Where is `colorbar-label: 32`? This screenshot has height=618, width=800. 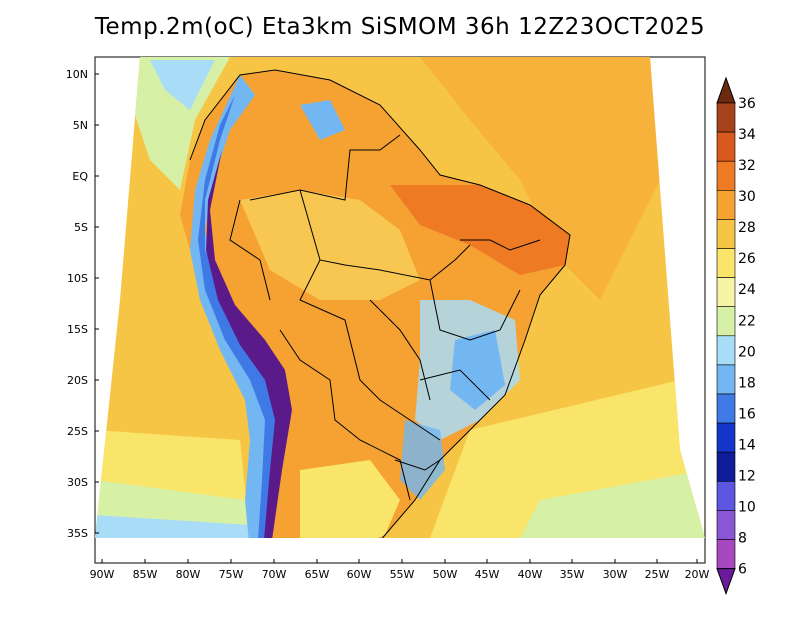
colorbar-label: 32 is located at coordinates (747, 166).